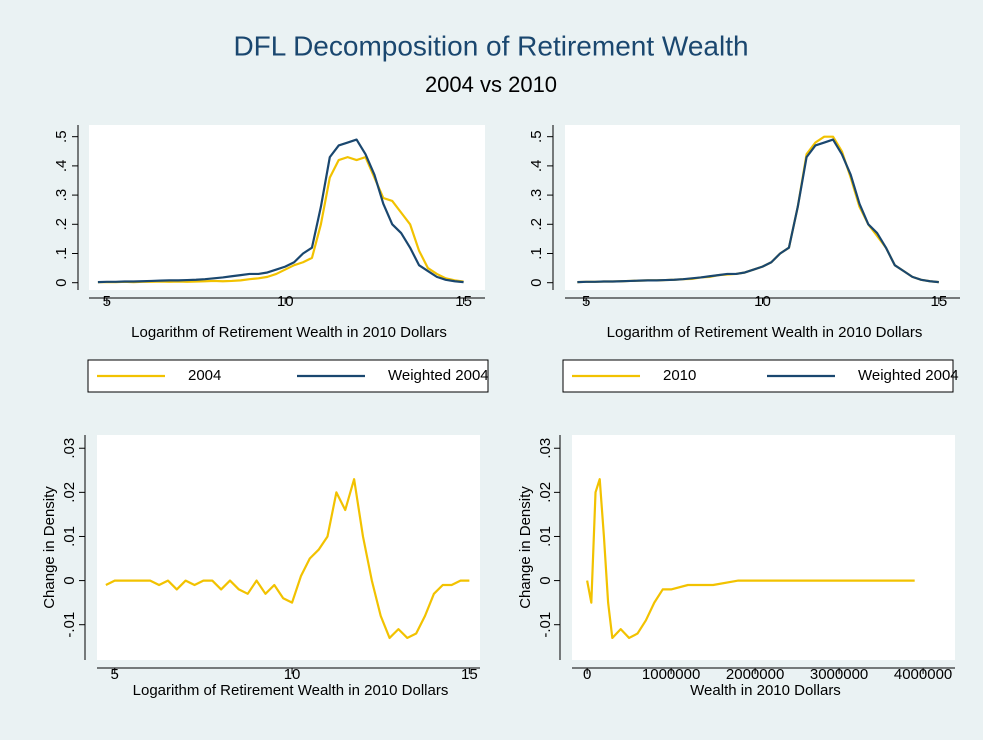 The width and height of the screenshot is (983, 740). Describe the element at coordinates (765, 690) in the screenshot. I see `x-axis-label: Wealth in 2010 Dollars` at that location.